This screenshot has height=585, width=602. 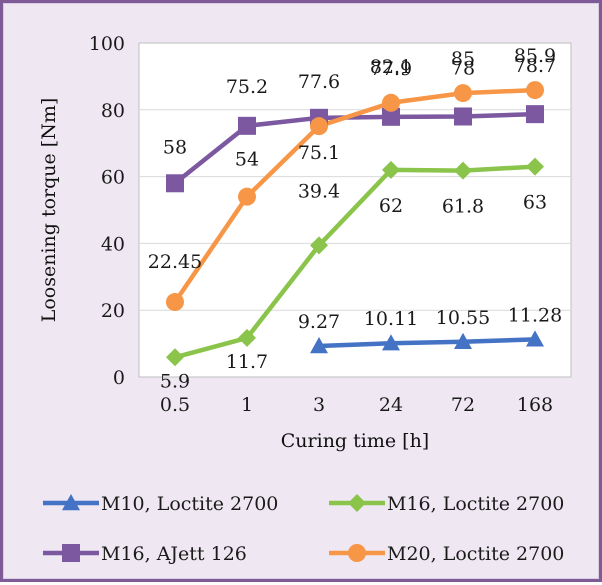 What do you see at coordinates (247, 362) in the screenshot?
I see `data-label-m16-loctite-2700: 11.7` at bounding box center [247, 362].